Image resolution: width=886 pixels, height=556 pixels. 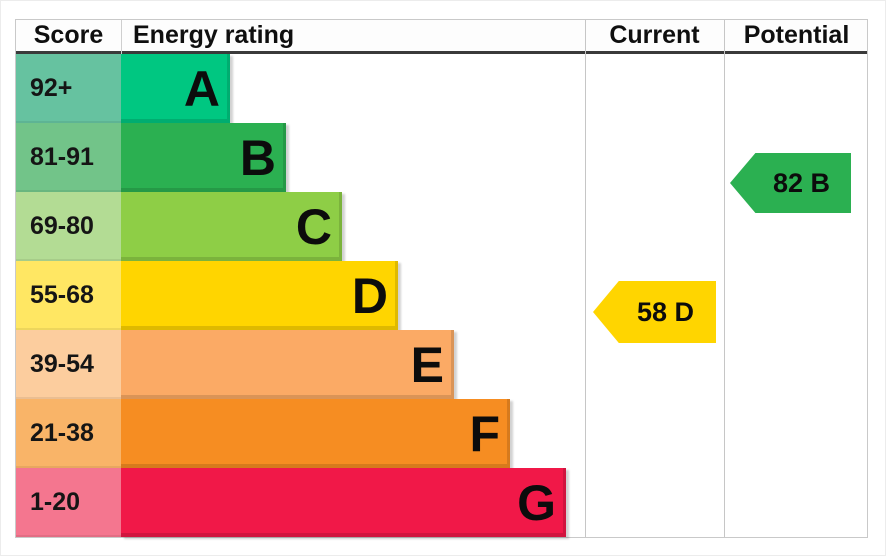 I want to click on rating-band-bar: B, so click(x=203, y=157).